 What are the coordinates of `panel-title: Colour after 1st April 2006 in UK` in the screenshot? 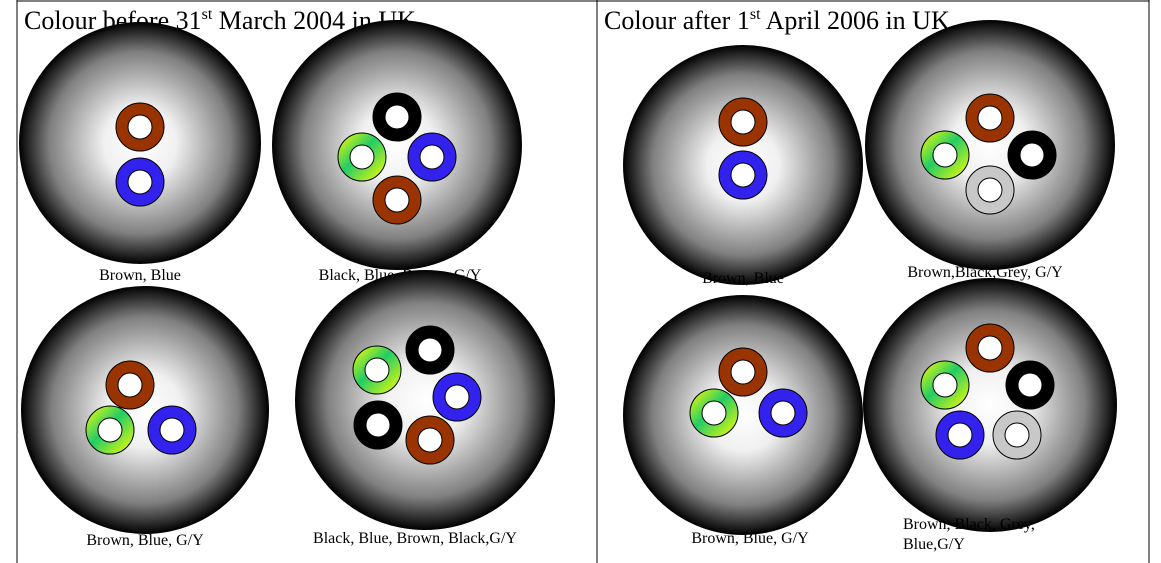 It's located at (777, 20).